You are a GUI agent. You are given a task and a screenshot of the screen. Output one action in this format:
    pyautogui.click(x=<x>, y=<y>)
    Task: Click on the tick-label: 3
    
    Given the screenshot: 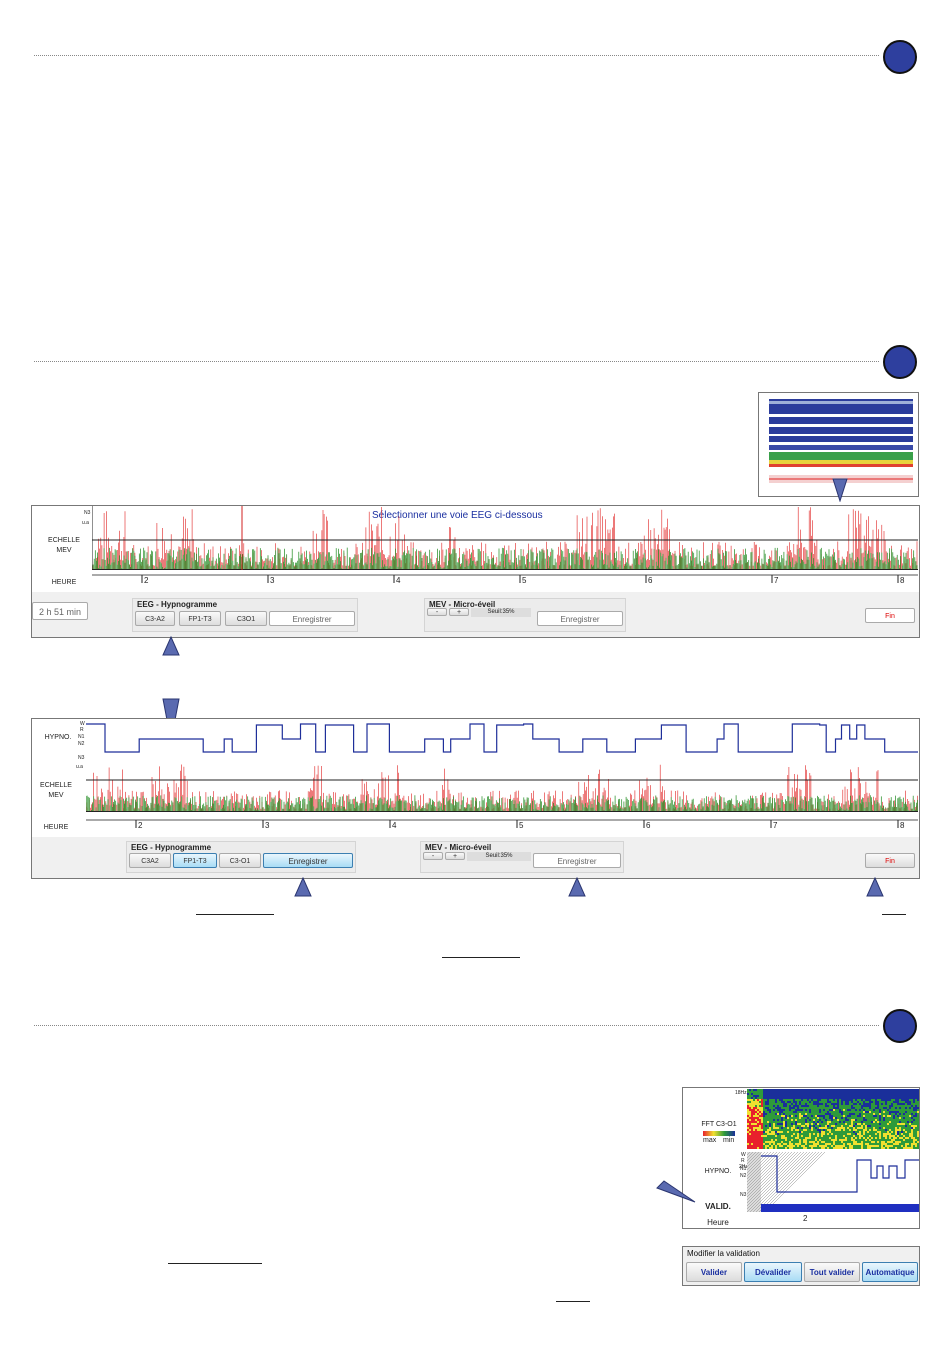 What is the action you would take?
    pyautogui.click(x=267, y=825)
    